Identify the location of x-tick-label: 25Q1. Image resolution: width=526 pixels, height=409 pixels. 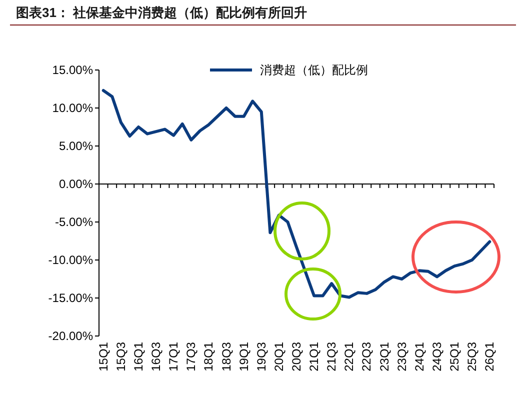
(455, 357).